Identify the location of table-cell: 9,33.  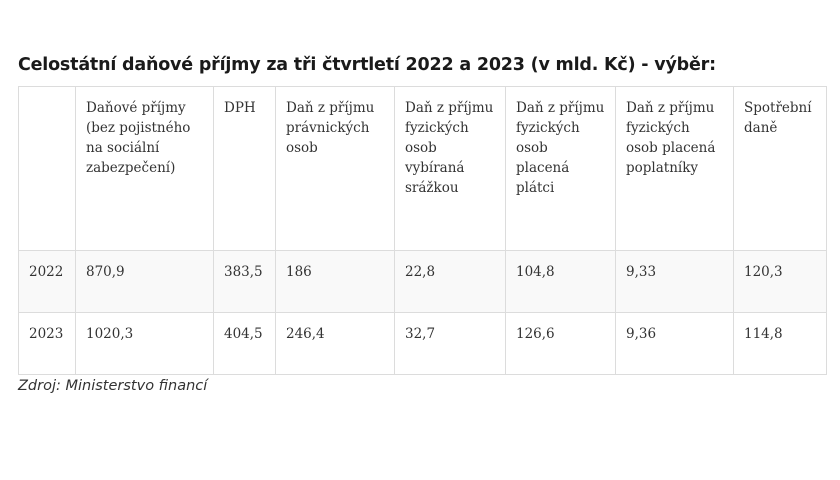
(674, 281).